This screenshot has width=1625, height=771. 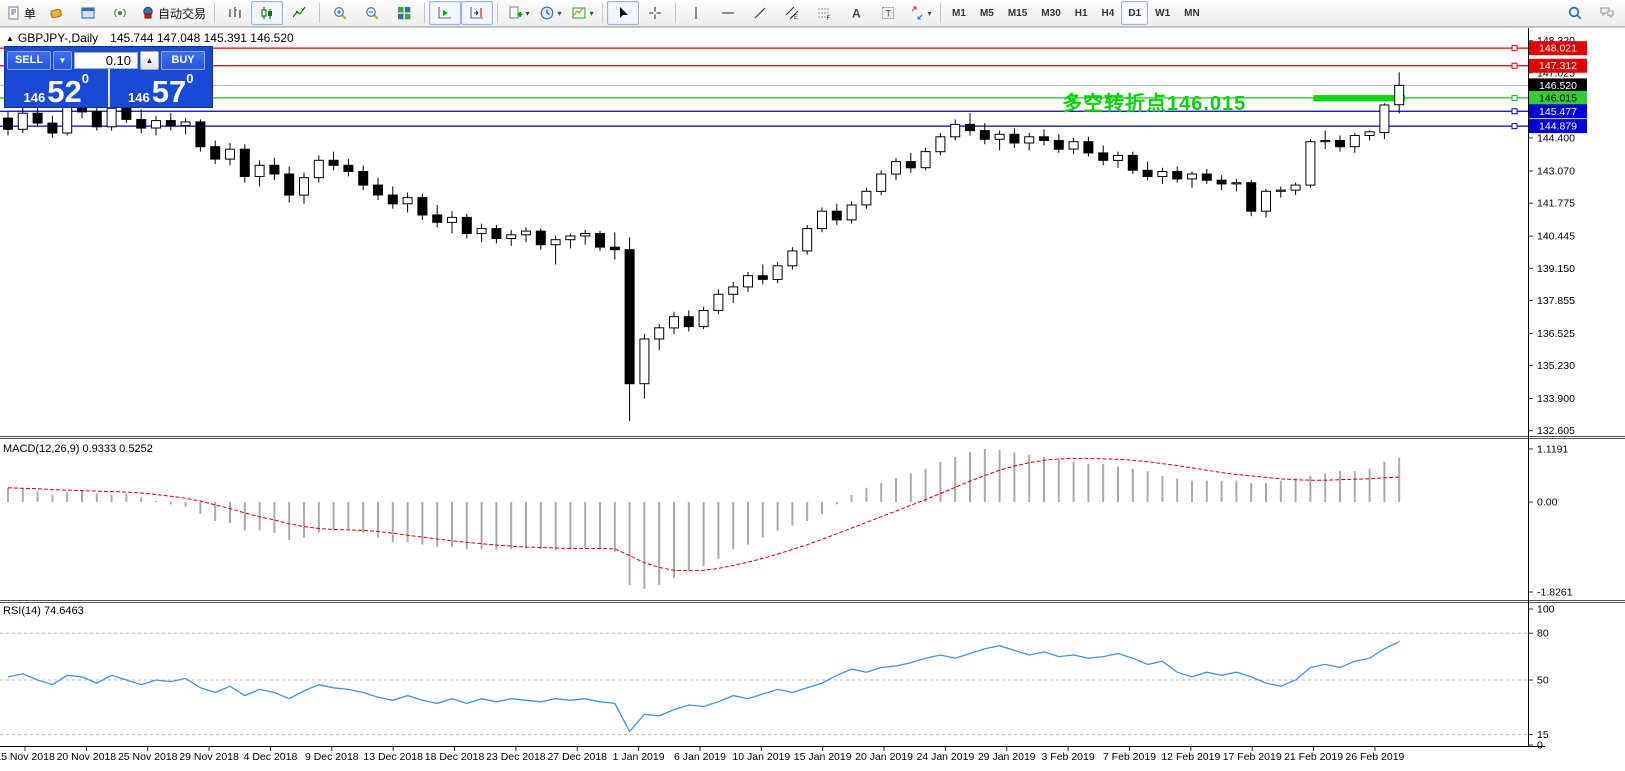 What do you see at coordinates (1607, 13) in the screenshot?
I see `chat-button` at bounding box center [1607, 13].